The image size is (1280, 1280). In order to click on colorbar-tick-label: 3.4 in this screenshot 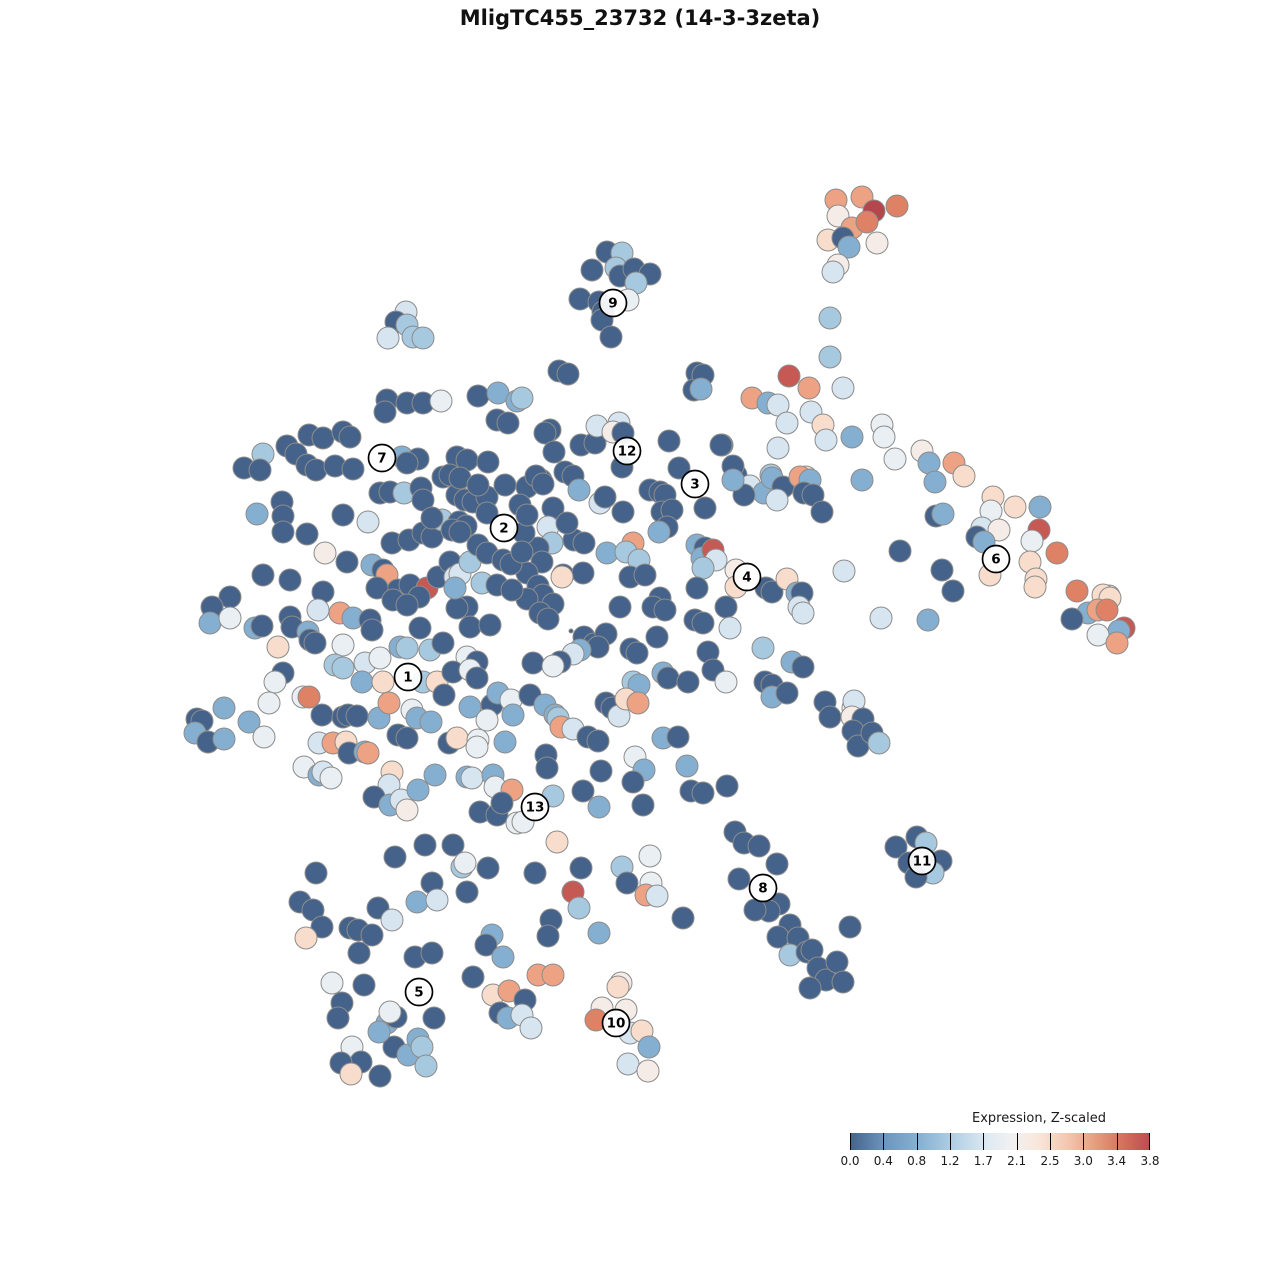, I will do `click(1117, 1161)`.